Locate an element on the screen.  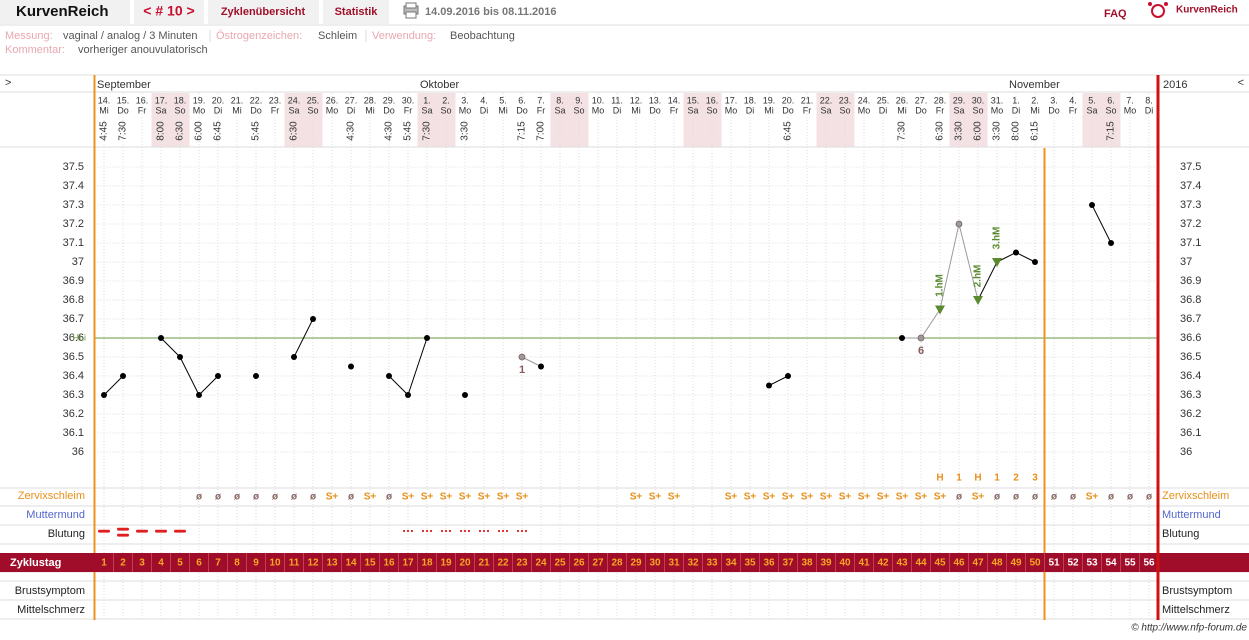
tab-label: Zyklenübersicht is located at coordinates (263, 12).